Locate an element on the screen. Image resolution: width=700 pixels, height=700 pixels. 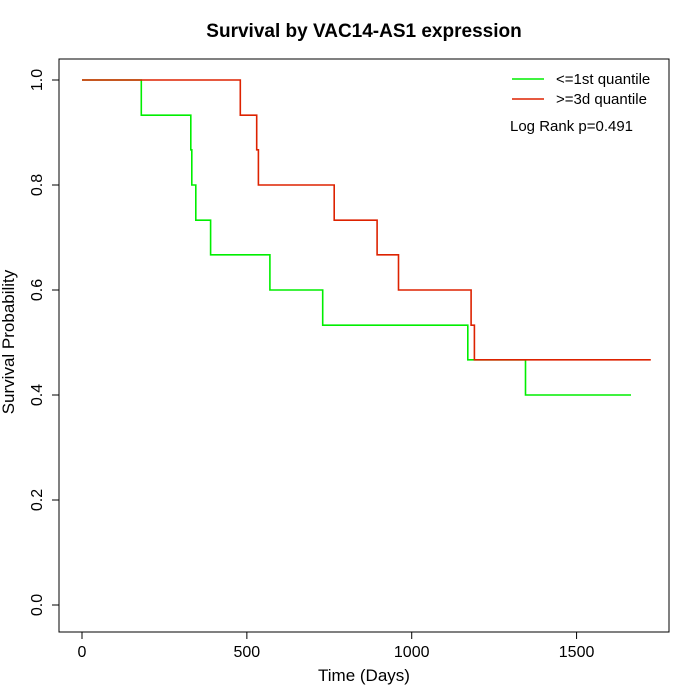
y-tick-label: 1.0 is located at coordinates (37, 80).